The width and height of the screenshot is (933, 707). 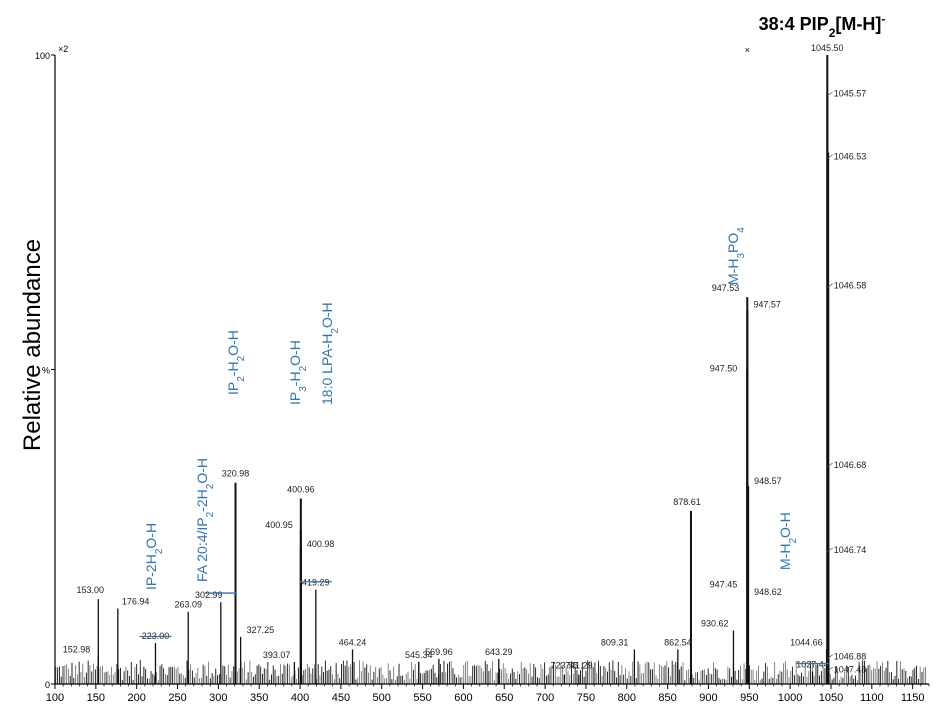 What do you see at coordinates (767, 305) in the screenshot?
I see `peak-label: 947.57` at bounding box center [767, 305].